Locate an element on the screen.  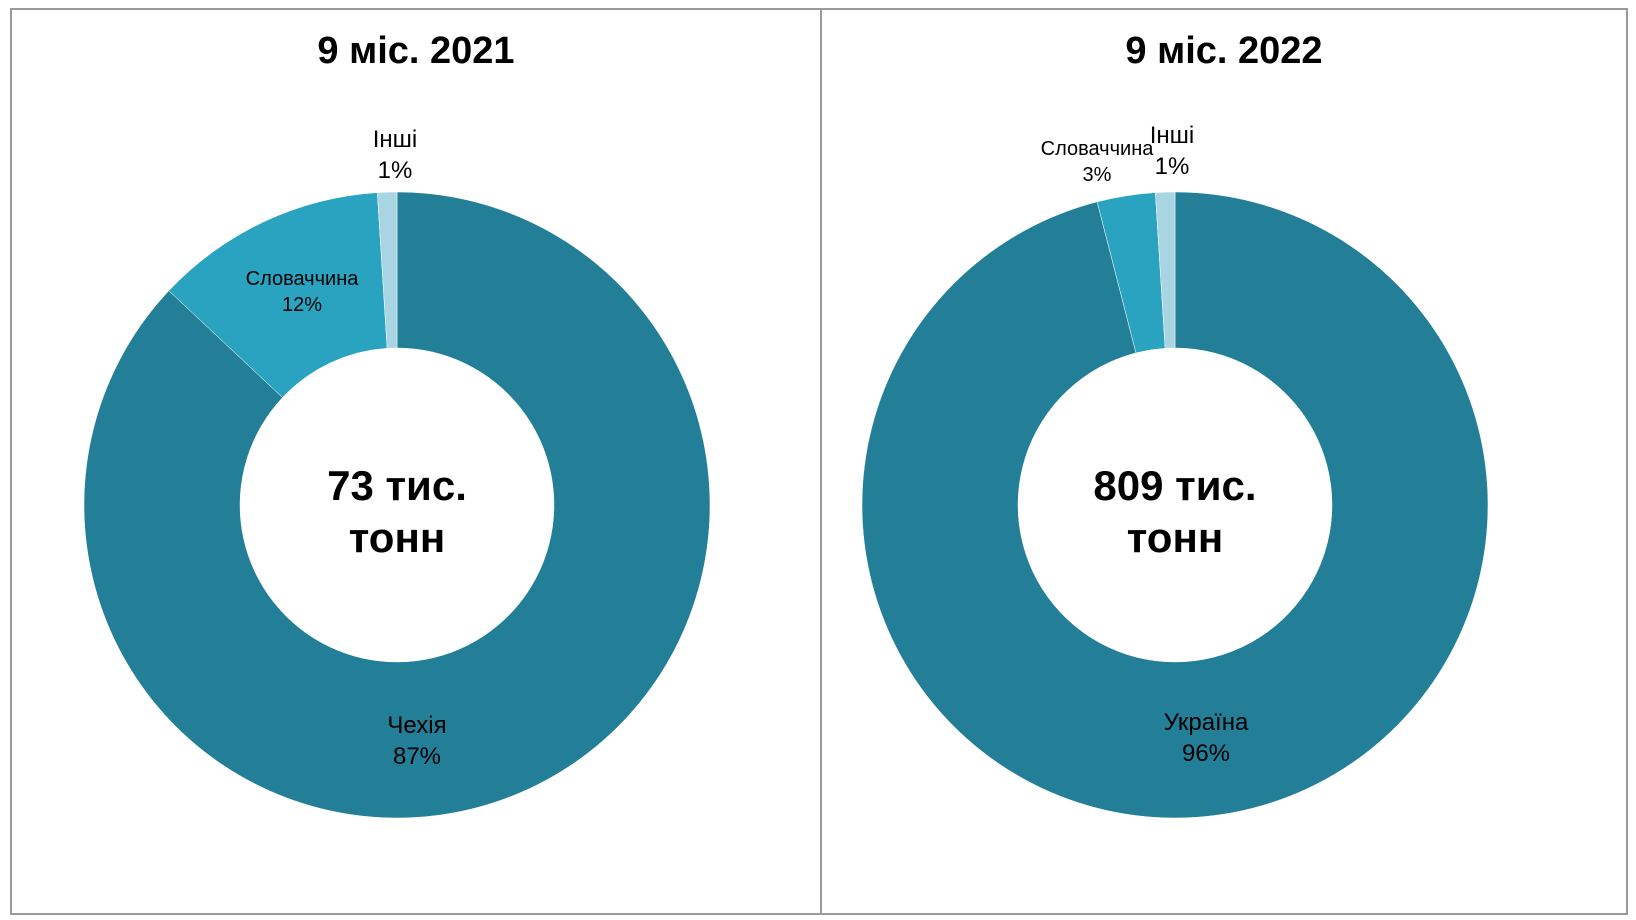
chart-title: 9 міс. 2021 is located at coordinates (416, 51).